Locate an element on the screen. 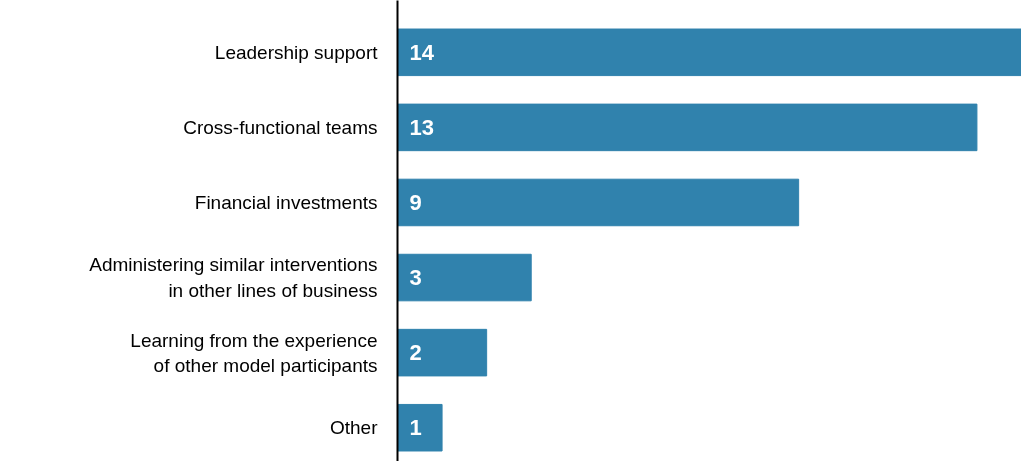  data-label: 14 is located at coordinates (422, 52).